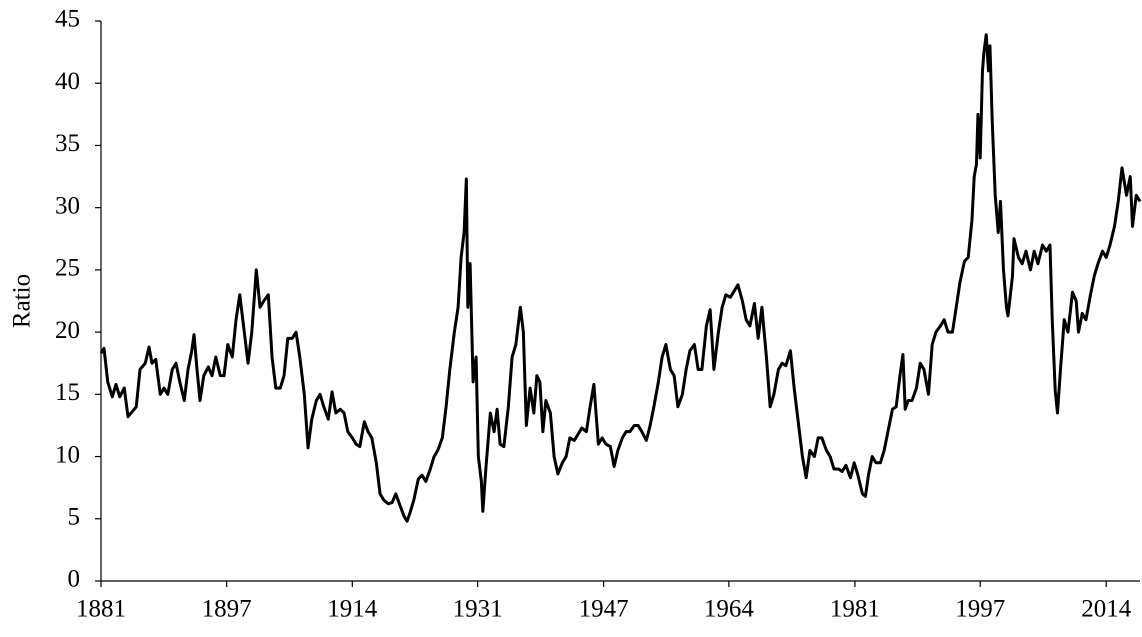 The image size is (1142, 637). What do you see at coordinates (729, 609) in the screenshot?
I see `x-tick-label: 1964` at bounding box center [729, 609].